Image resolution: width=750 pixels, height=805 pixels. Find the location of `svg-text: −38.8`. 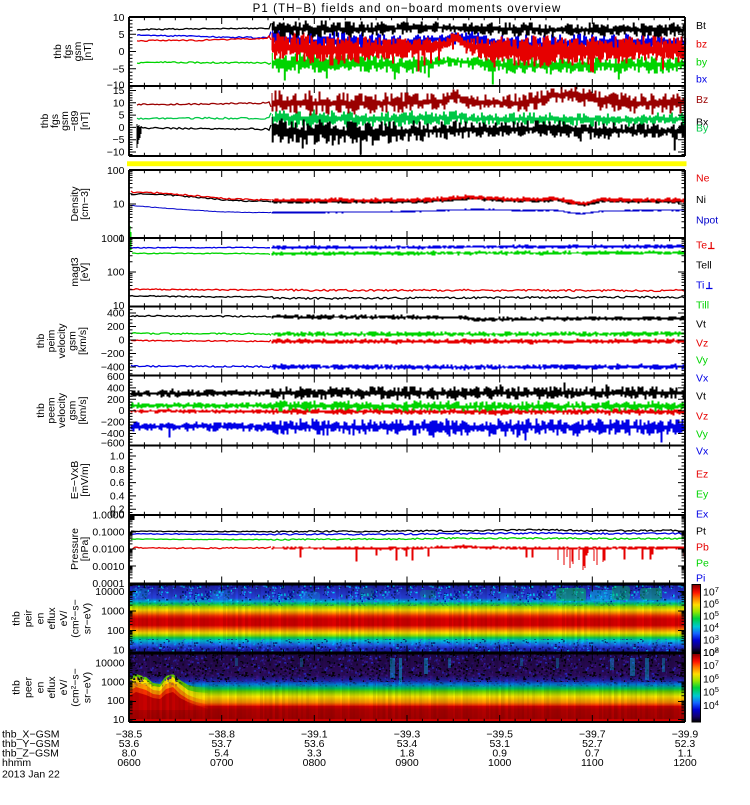

svg-text: −38.8 is located at coordinates (221, 735).